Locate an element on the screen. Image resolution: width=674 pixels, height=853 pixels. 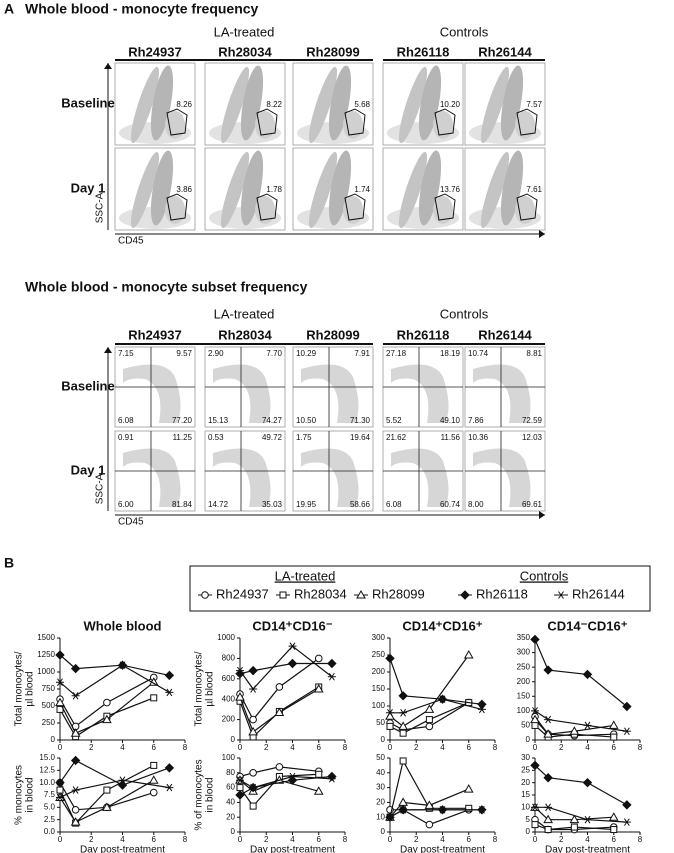
x-axis-label: Day post-treatment is located at coordinates (292, 849).